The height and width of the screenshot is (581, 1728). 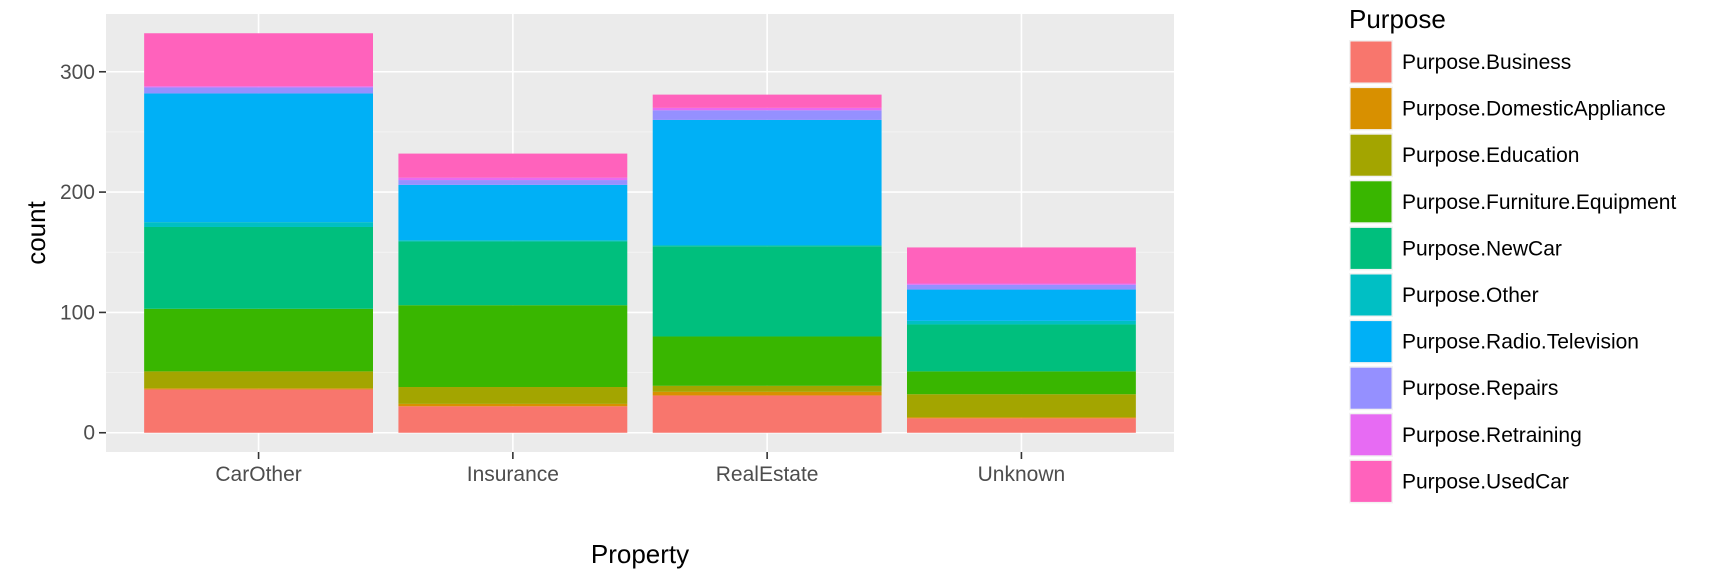 What do you see at coordinates (258, 90) in the screenshot?
I see `bar-segment-carother-purpose-repairs` at bounding box center [258, 90].